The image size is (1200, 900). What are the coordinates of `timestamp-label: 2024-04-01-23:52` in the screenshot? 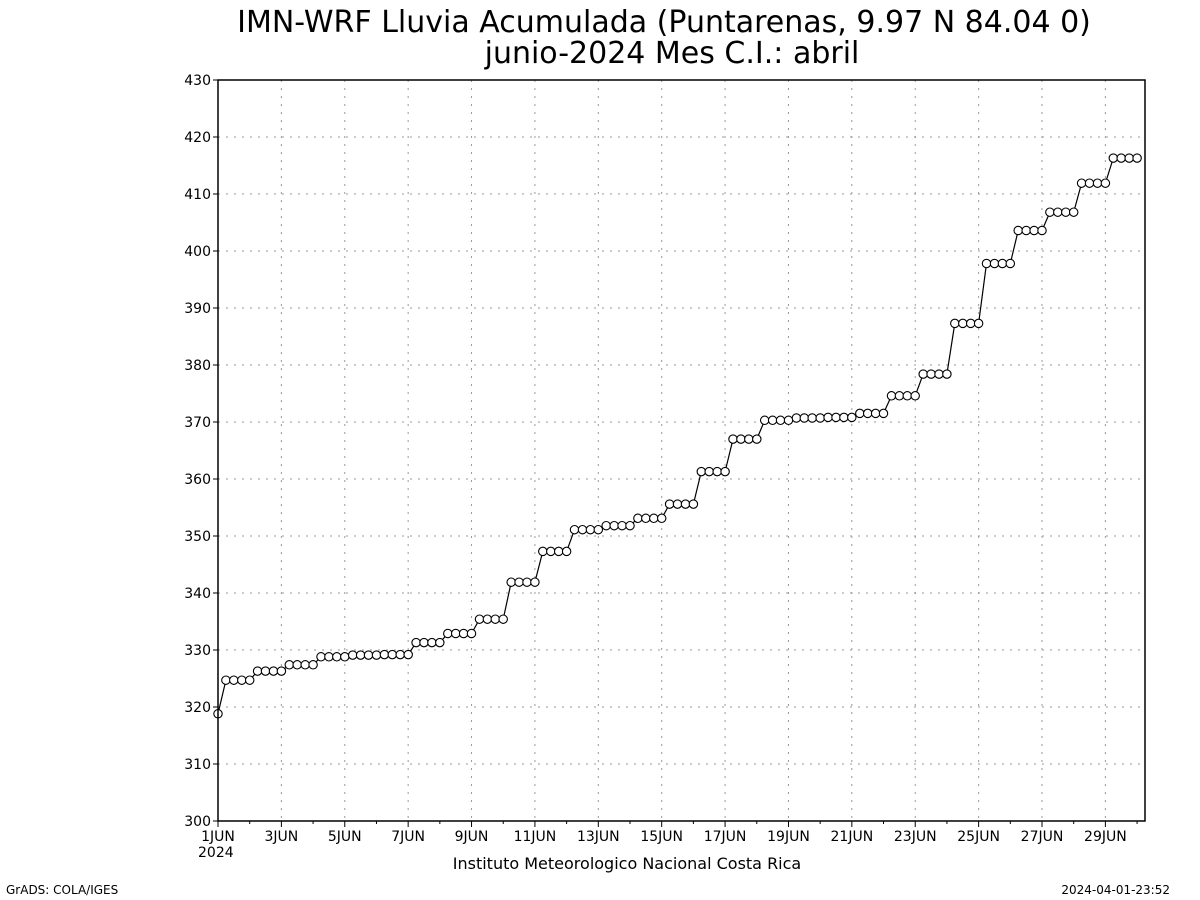 It's located at (1115, 890).